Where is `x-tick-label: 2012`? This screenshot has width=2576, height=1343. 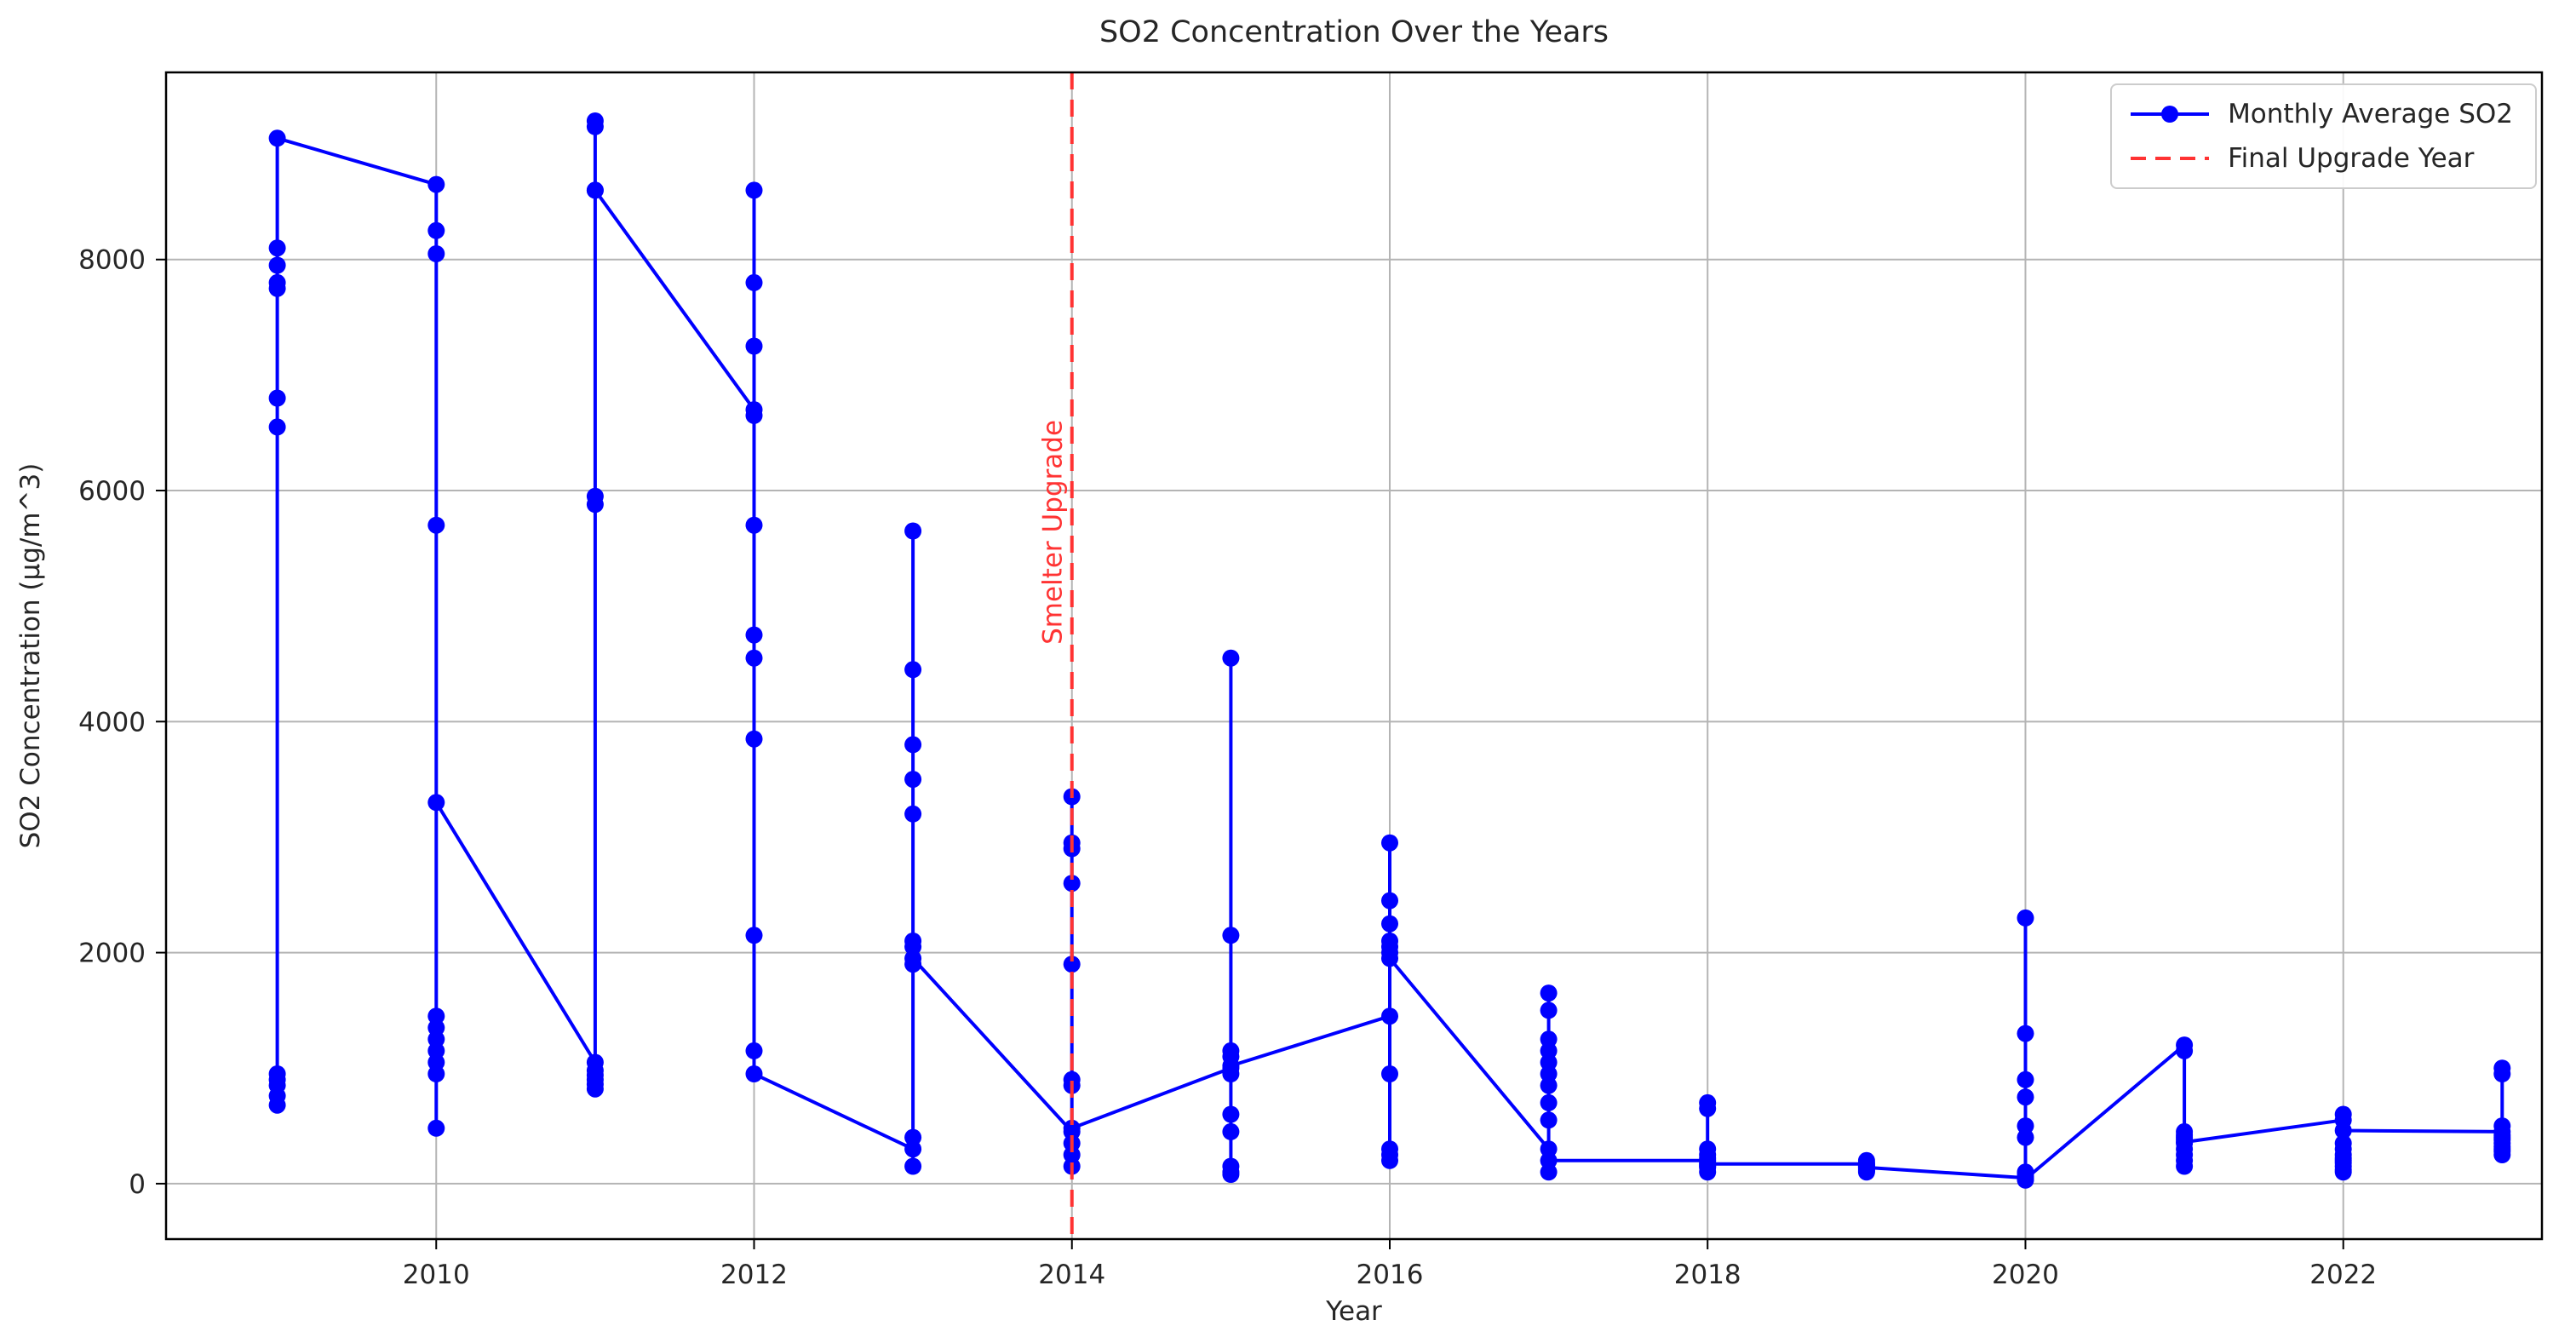
x-tick-label: 2012 is located at coordinates (754, 1275).